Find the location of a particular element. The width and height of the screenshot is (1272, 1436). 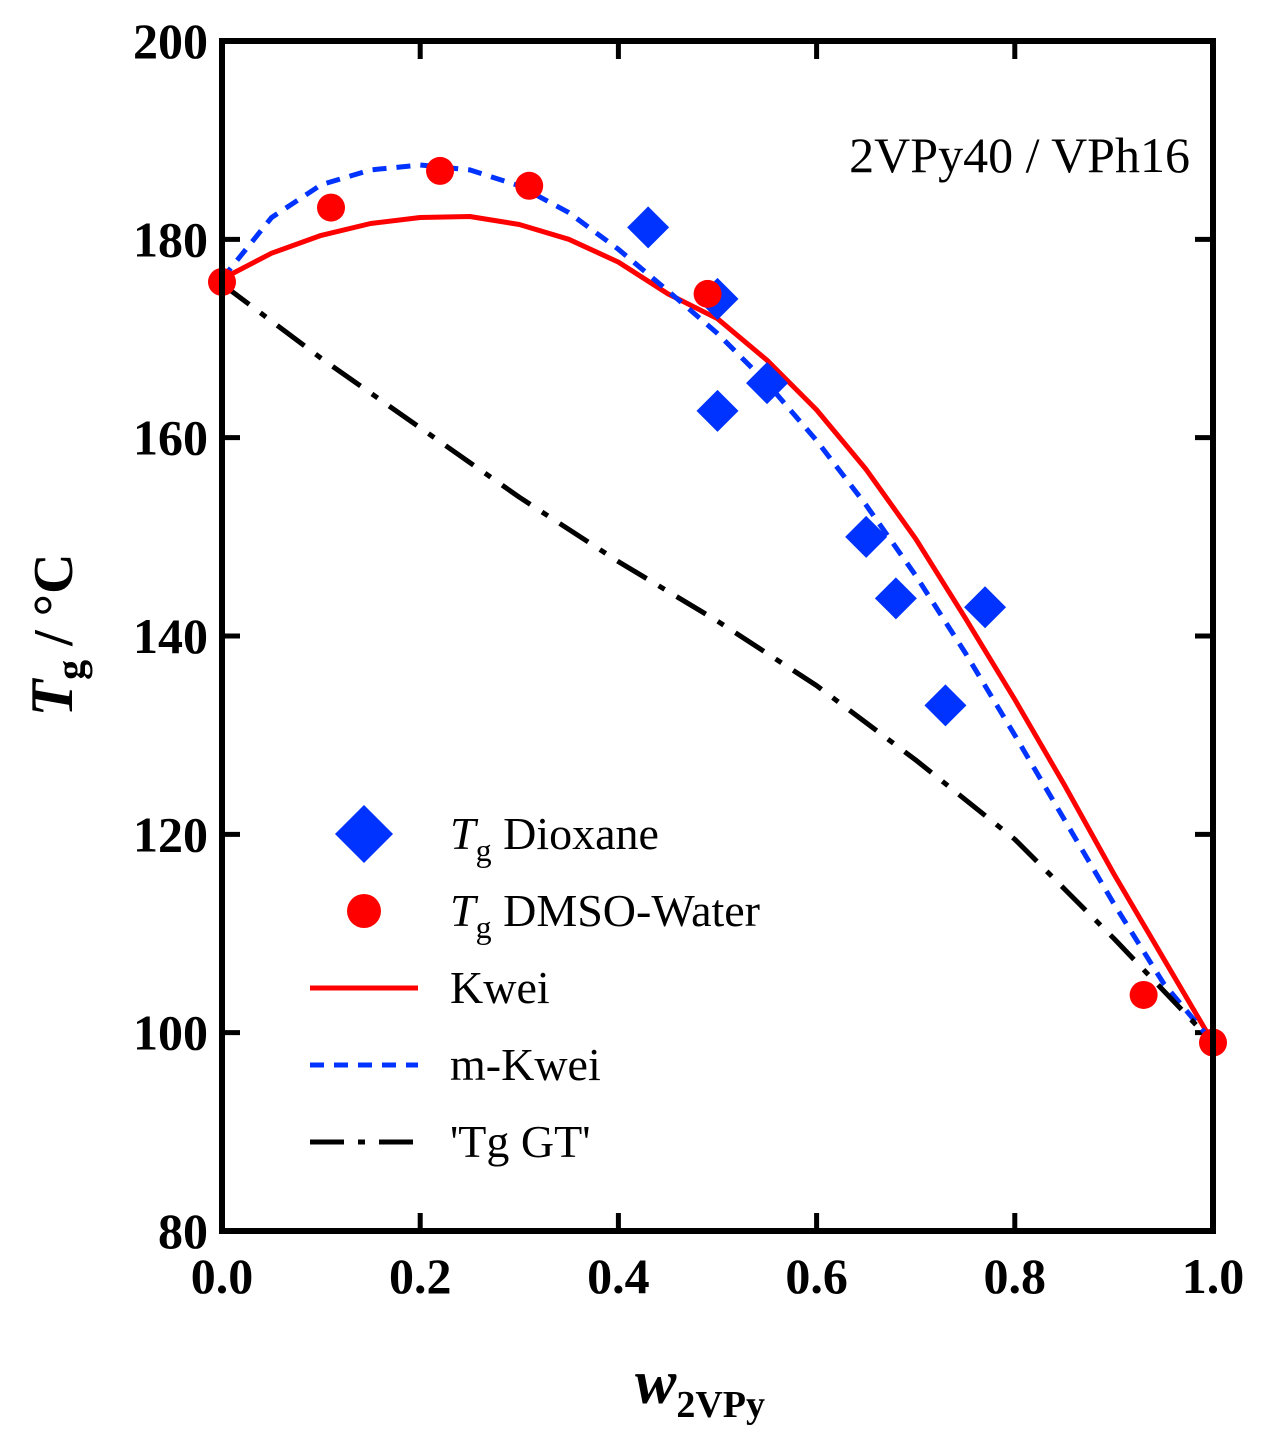

legend-label: Tg Dioxane is located at coordinates (554, 838).